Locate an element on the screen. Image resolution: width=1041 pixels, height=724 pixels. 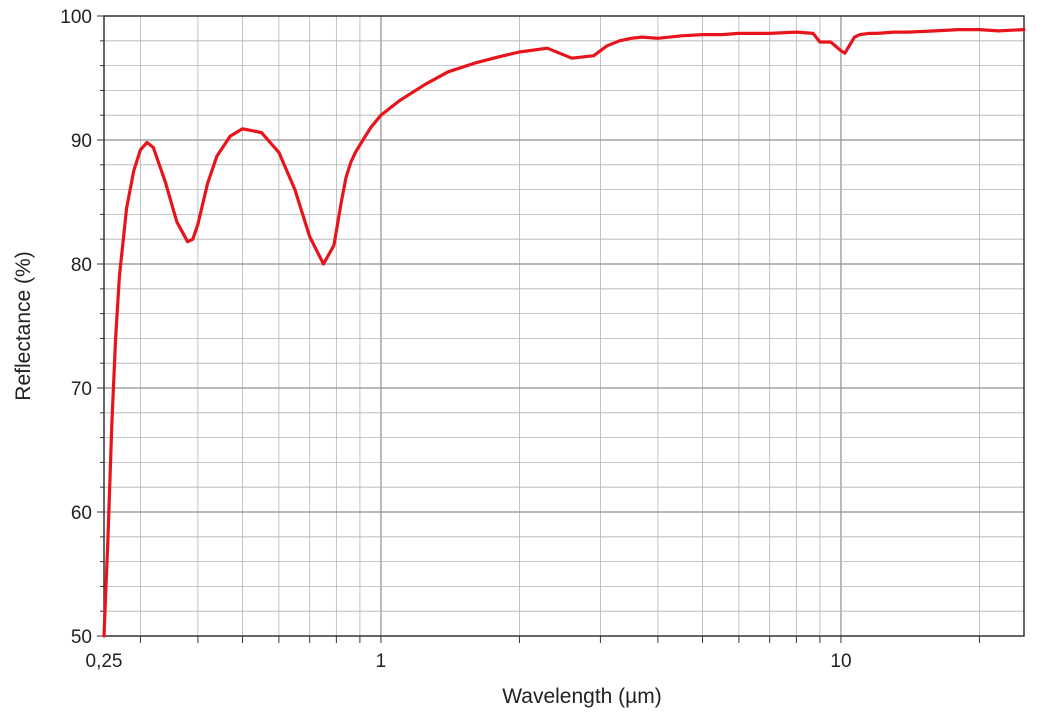
y-tick-label: 50 is located at coordinates (81, 637).